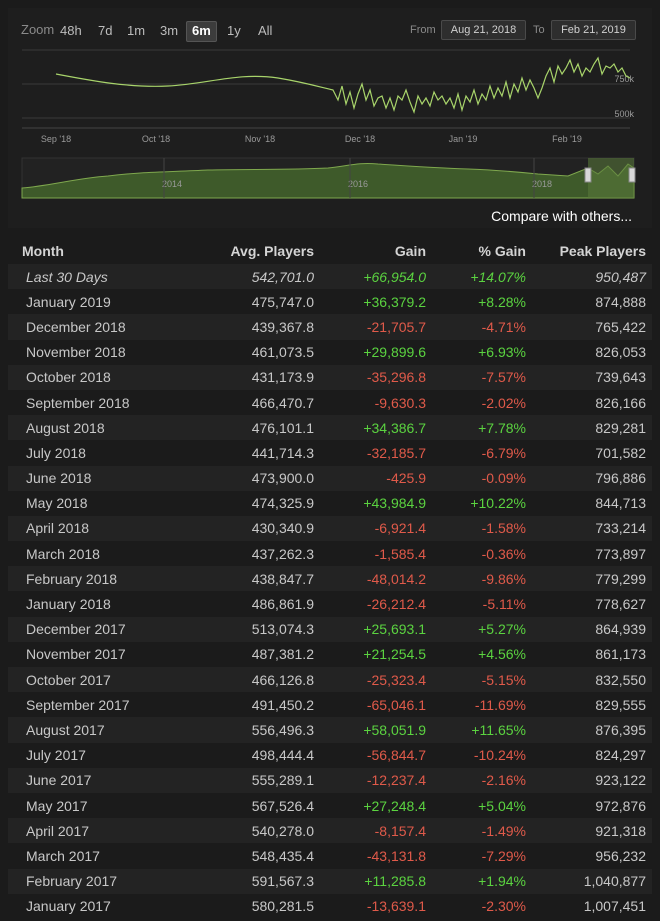 This screenshot has height=921, width=660. I want to click on zoom-48h-button: 48h, so click(71, 30).